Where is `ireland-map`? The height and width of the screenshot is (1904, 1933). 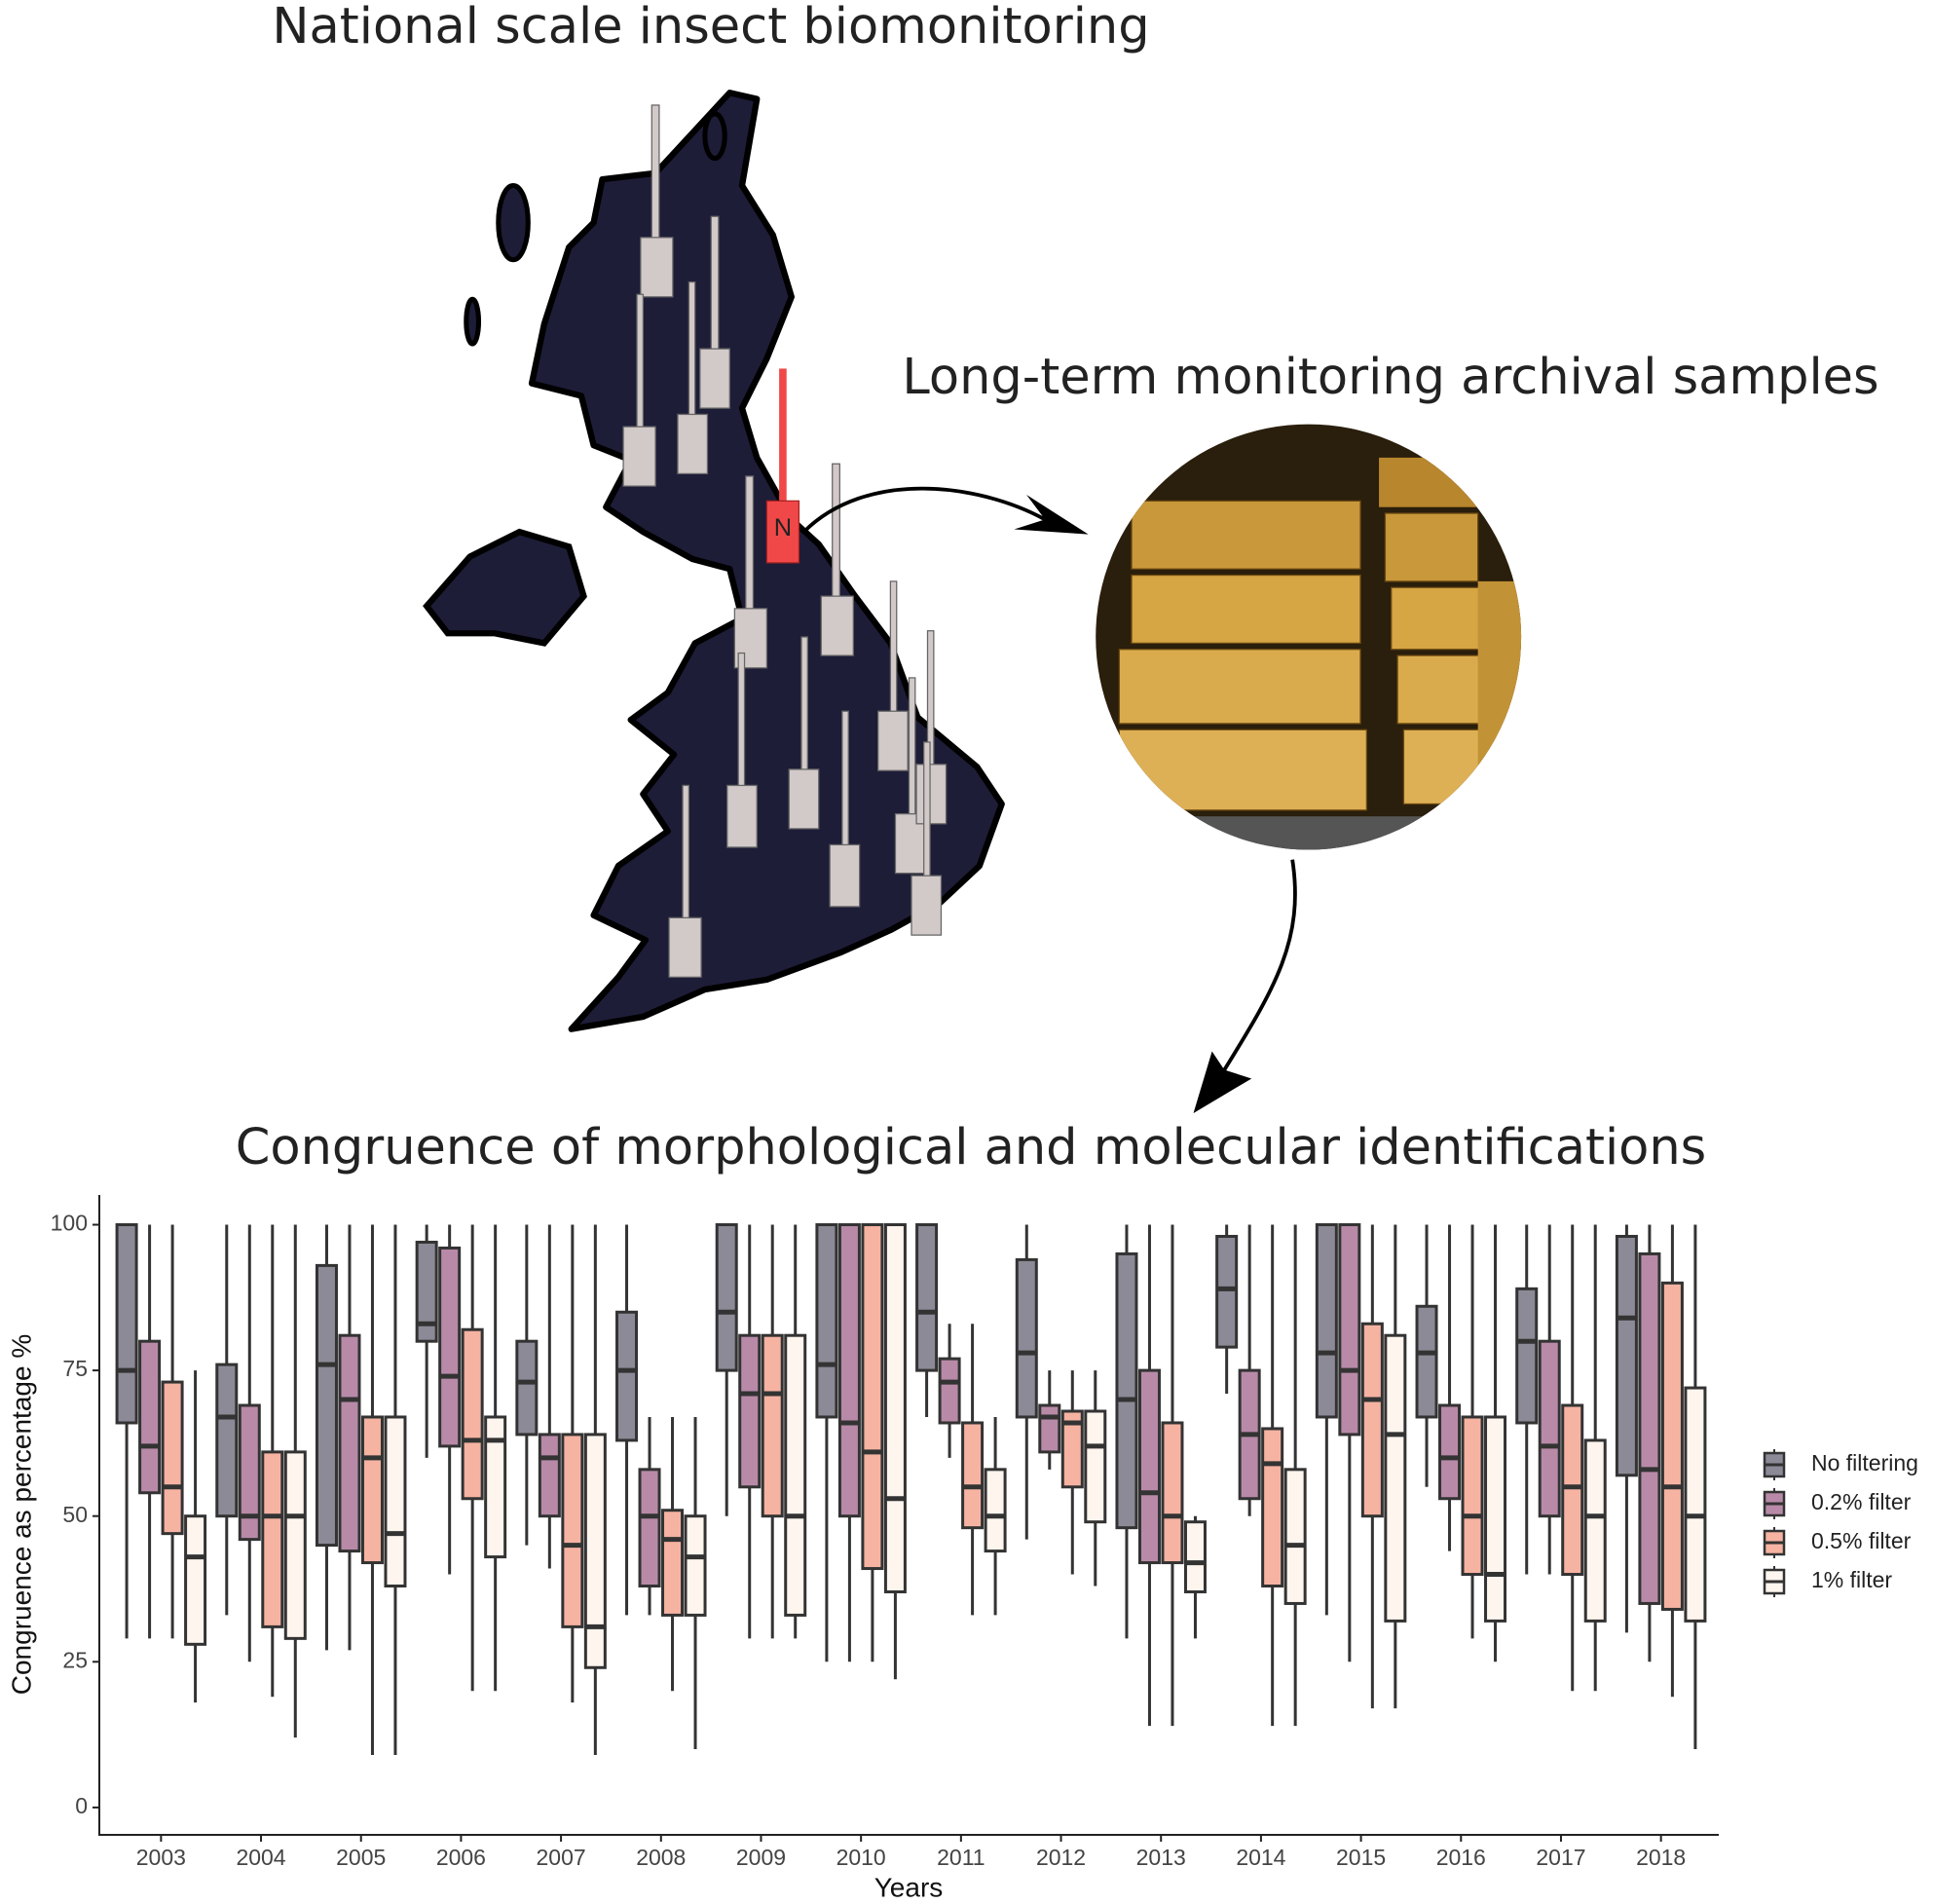 ireland-map is located at coordinates (505, 587).